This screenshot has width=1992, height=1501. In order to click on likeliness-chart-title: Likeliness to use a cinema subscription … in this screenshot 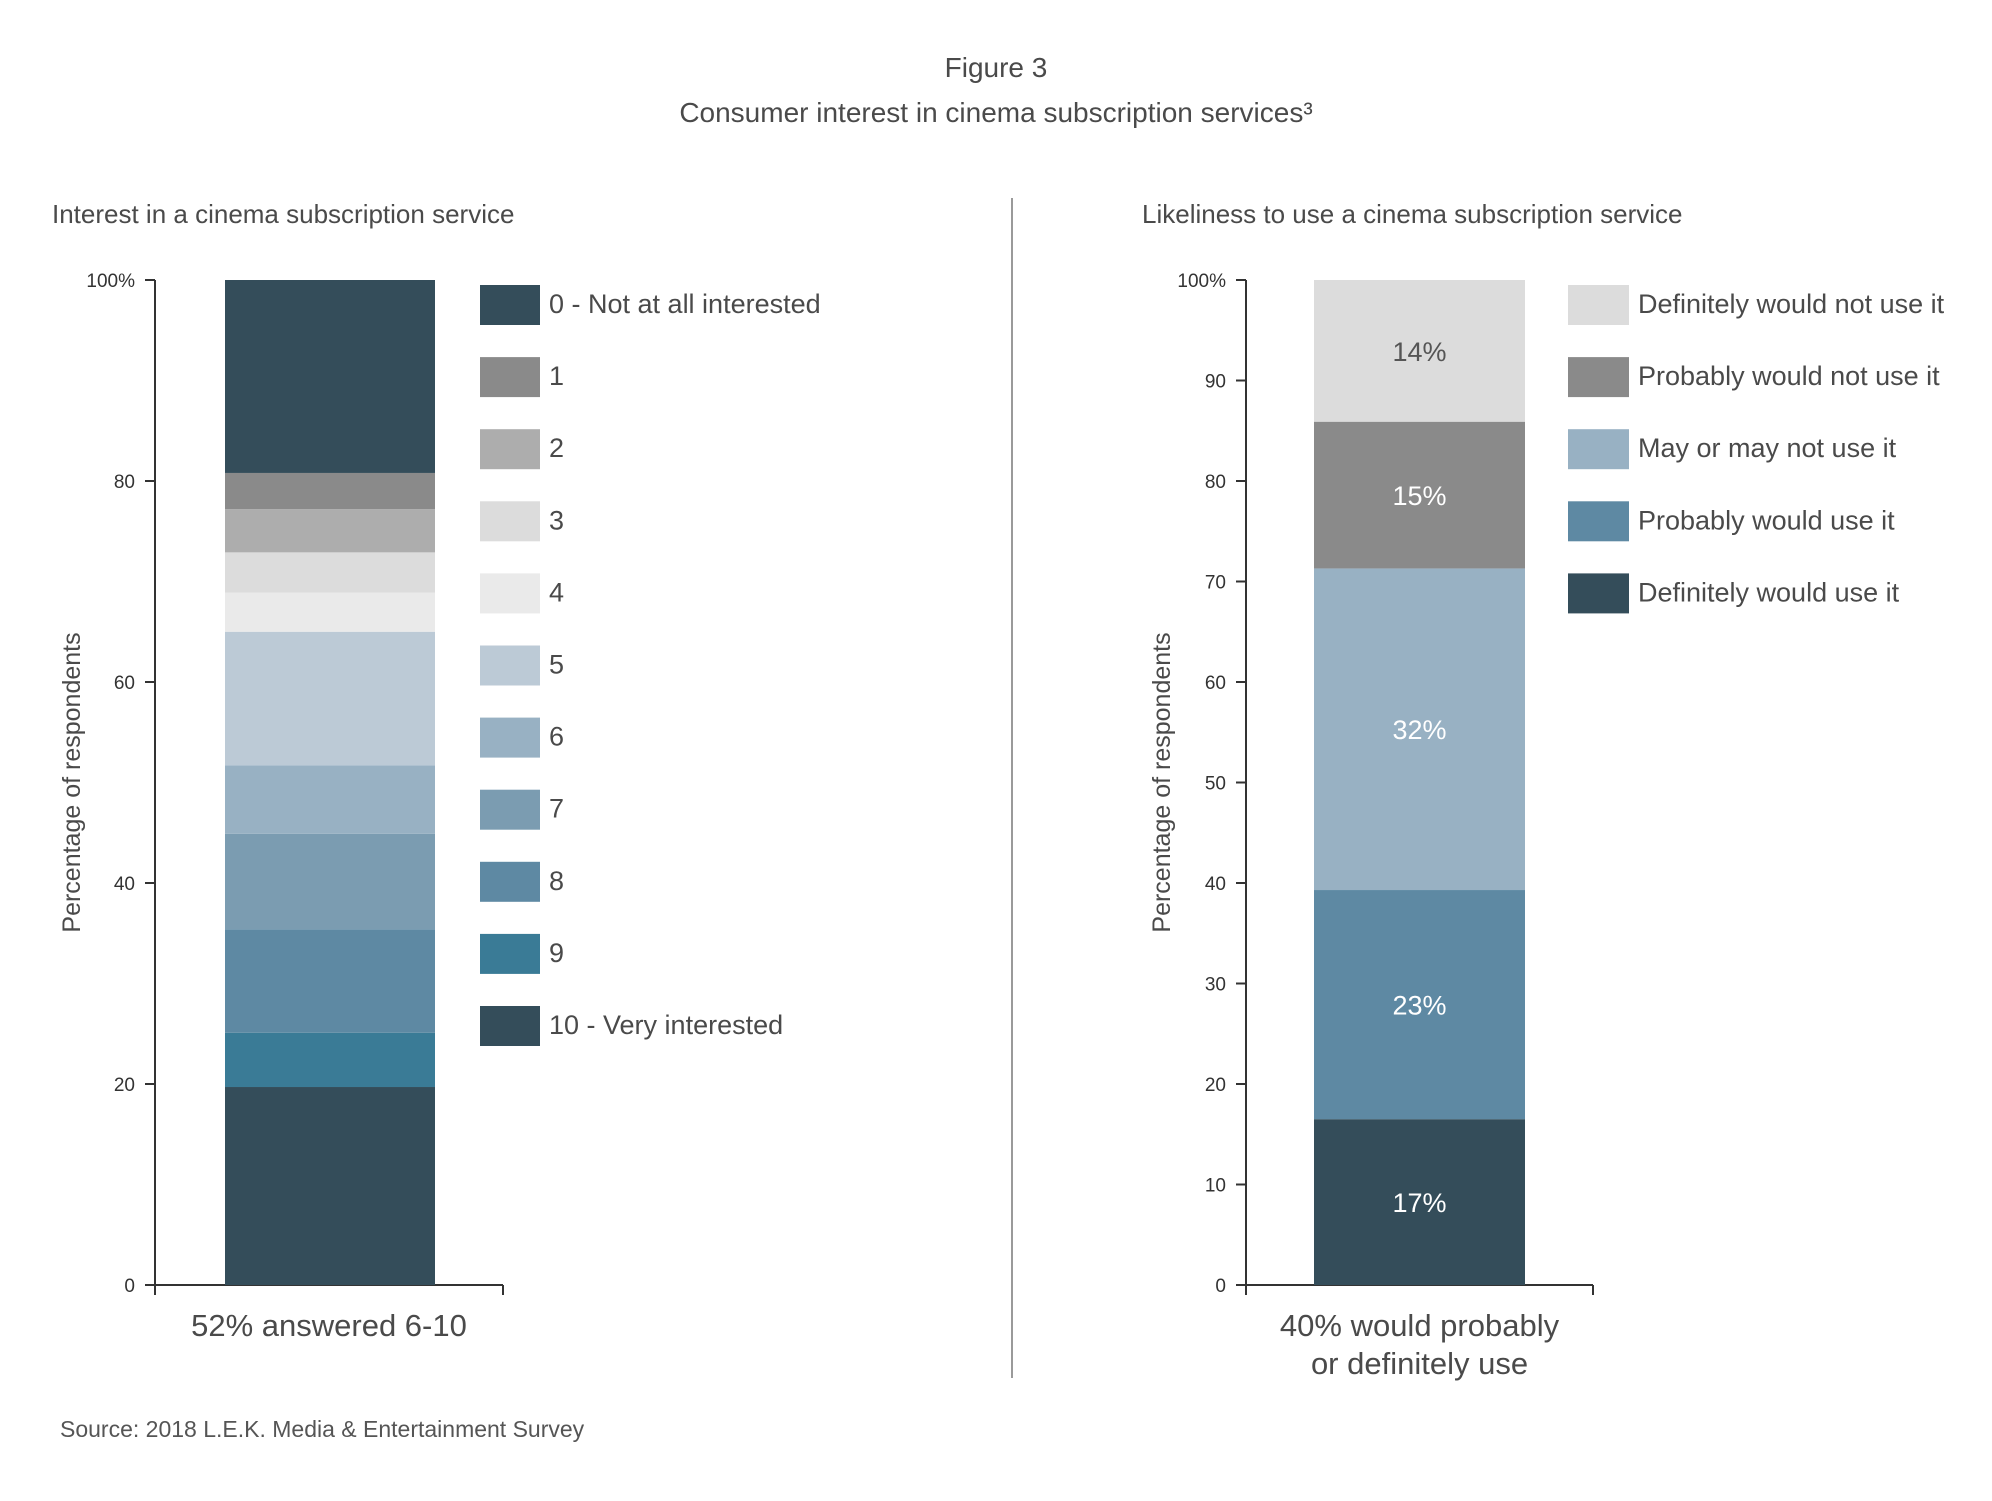, I will do `click(1412, 214)`.